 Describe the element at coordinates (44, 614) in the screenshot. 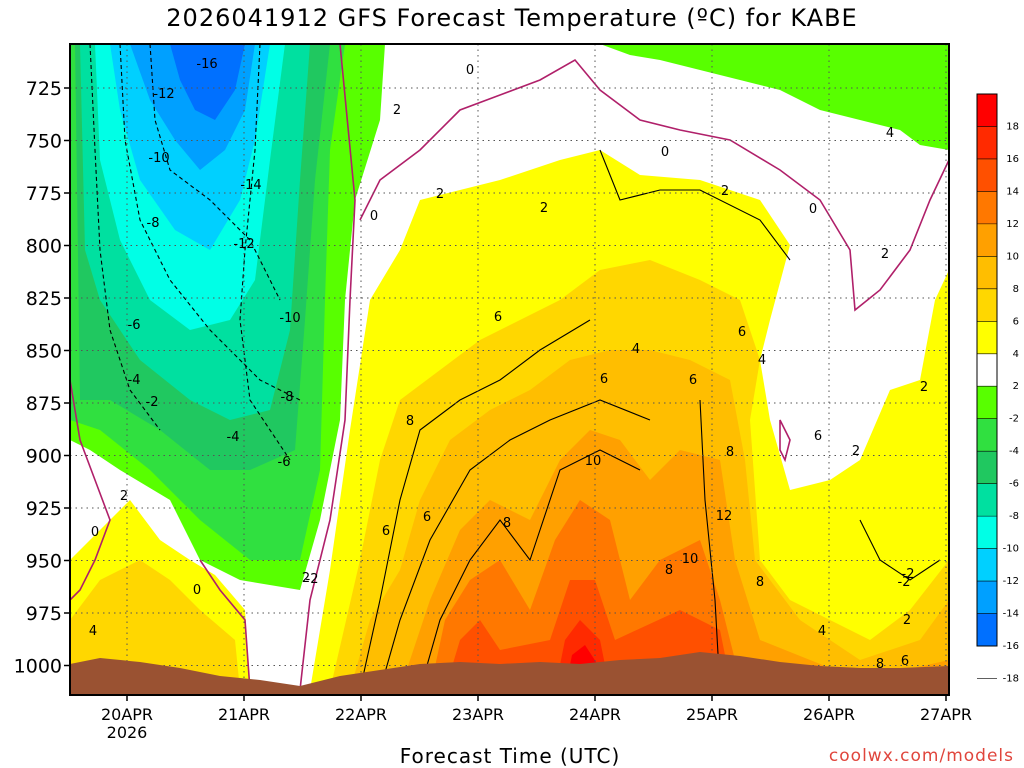

I see `y-tick-label: 975` at that location.